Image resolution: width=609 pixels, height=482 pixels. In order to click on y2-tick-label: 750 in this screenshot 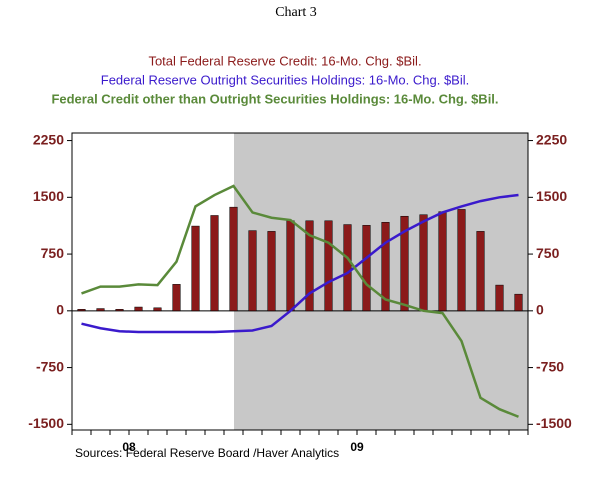, I will do `click(548, 253)`.